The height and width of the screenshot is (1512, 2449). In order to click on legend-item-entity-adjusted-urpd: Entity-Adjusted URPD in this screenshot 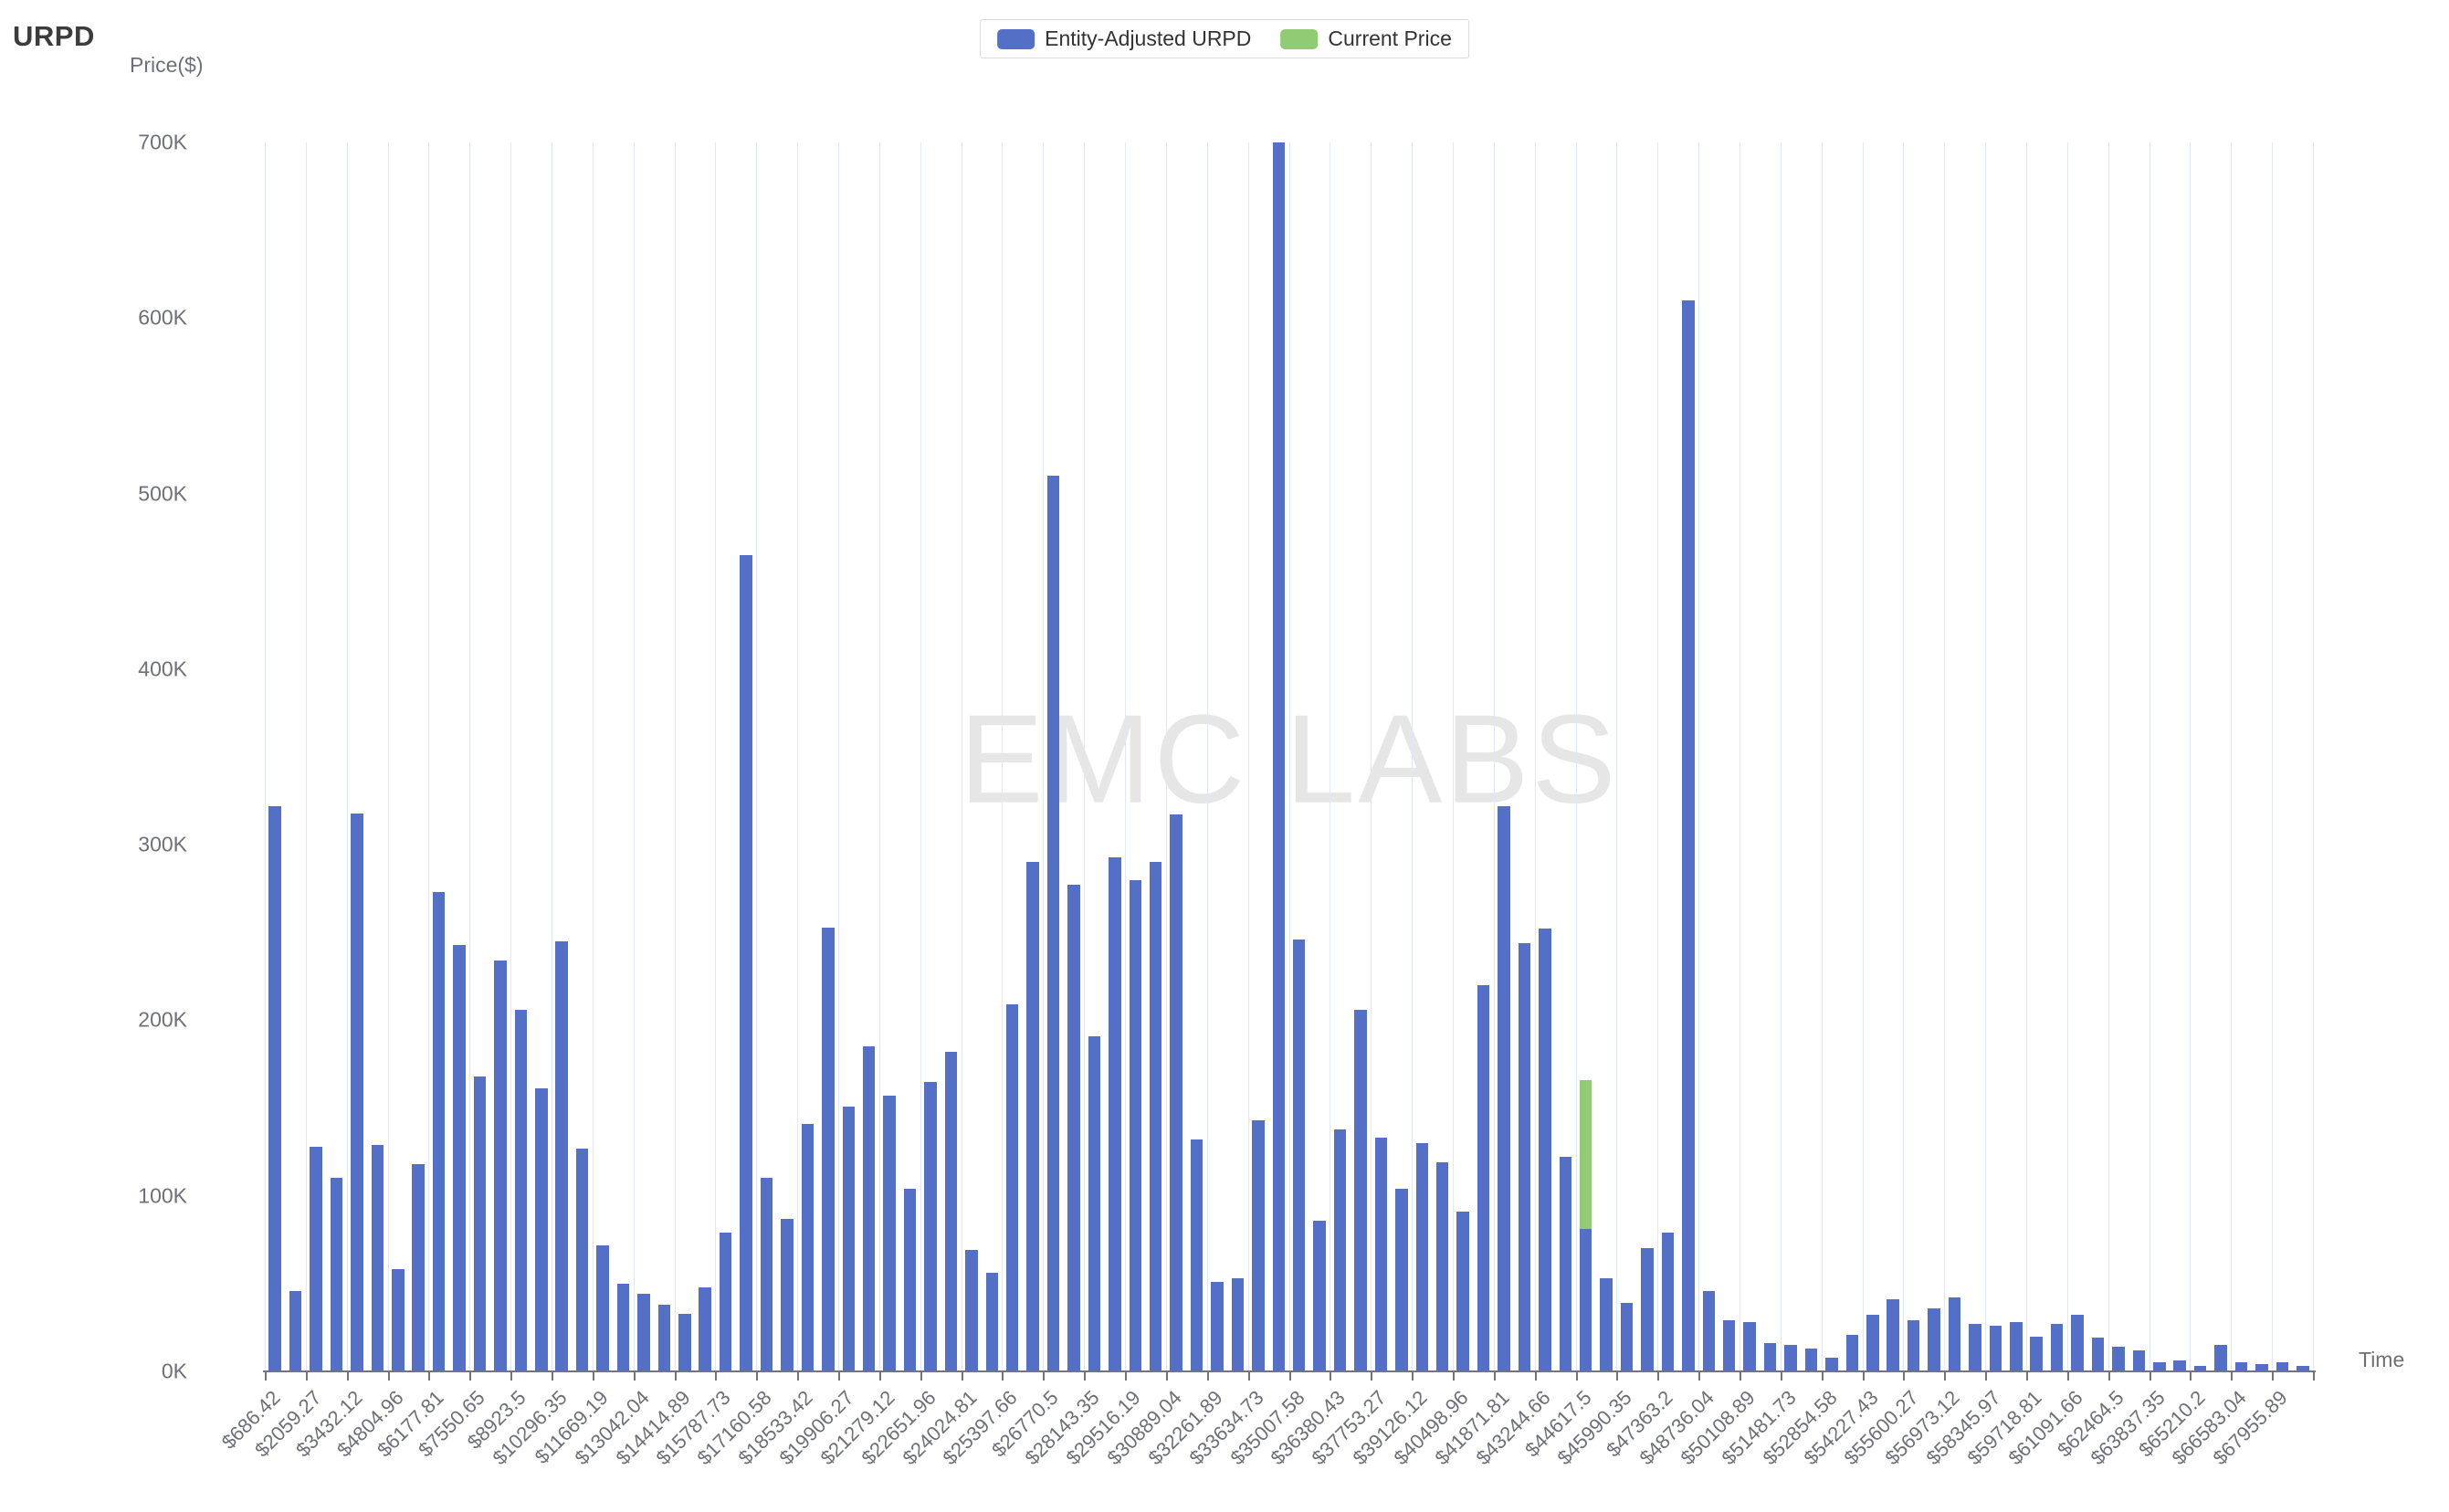, I will do `click(1124, 38)`.